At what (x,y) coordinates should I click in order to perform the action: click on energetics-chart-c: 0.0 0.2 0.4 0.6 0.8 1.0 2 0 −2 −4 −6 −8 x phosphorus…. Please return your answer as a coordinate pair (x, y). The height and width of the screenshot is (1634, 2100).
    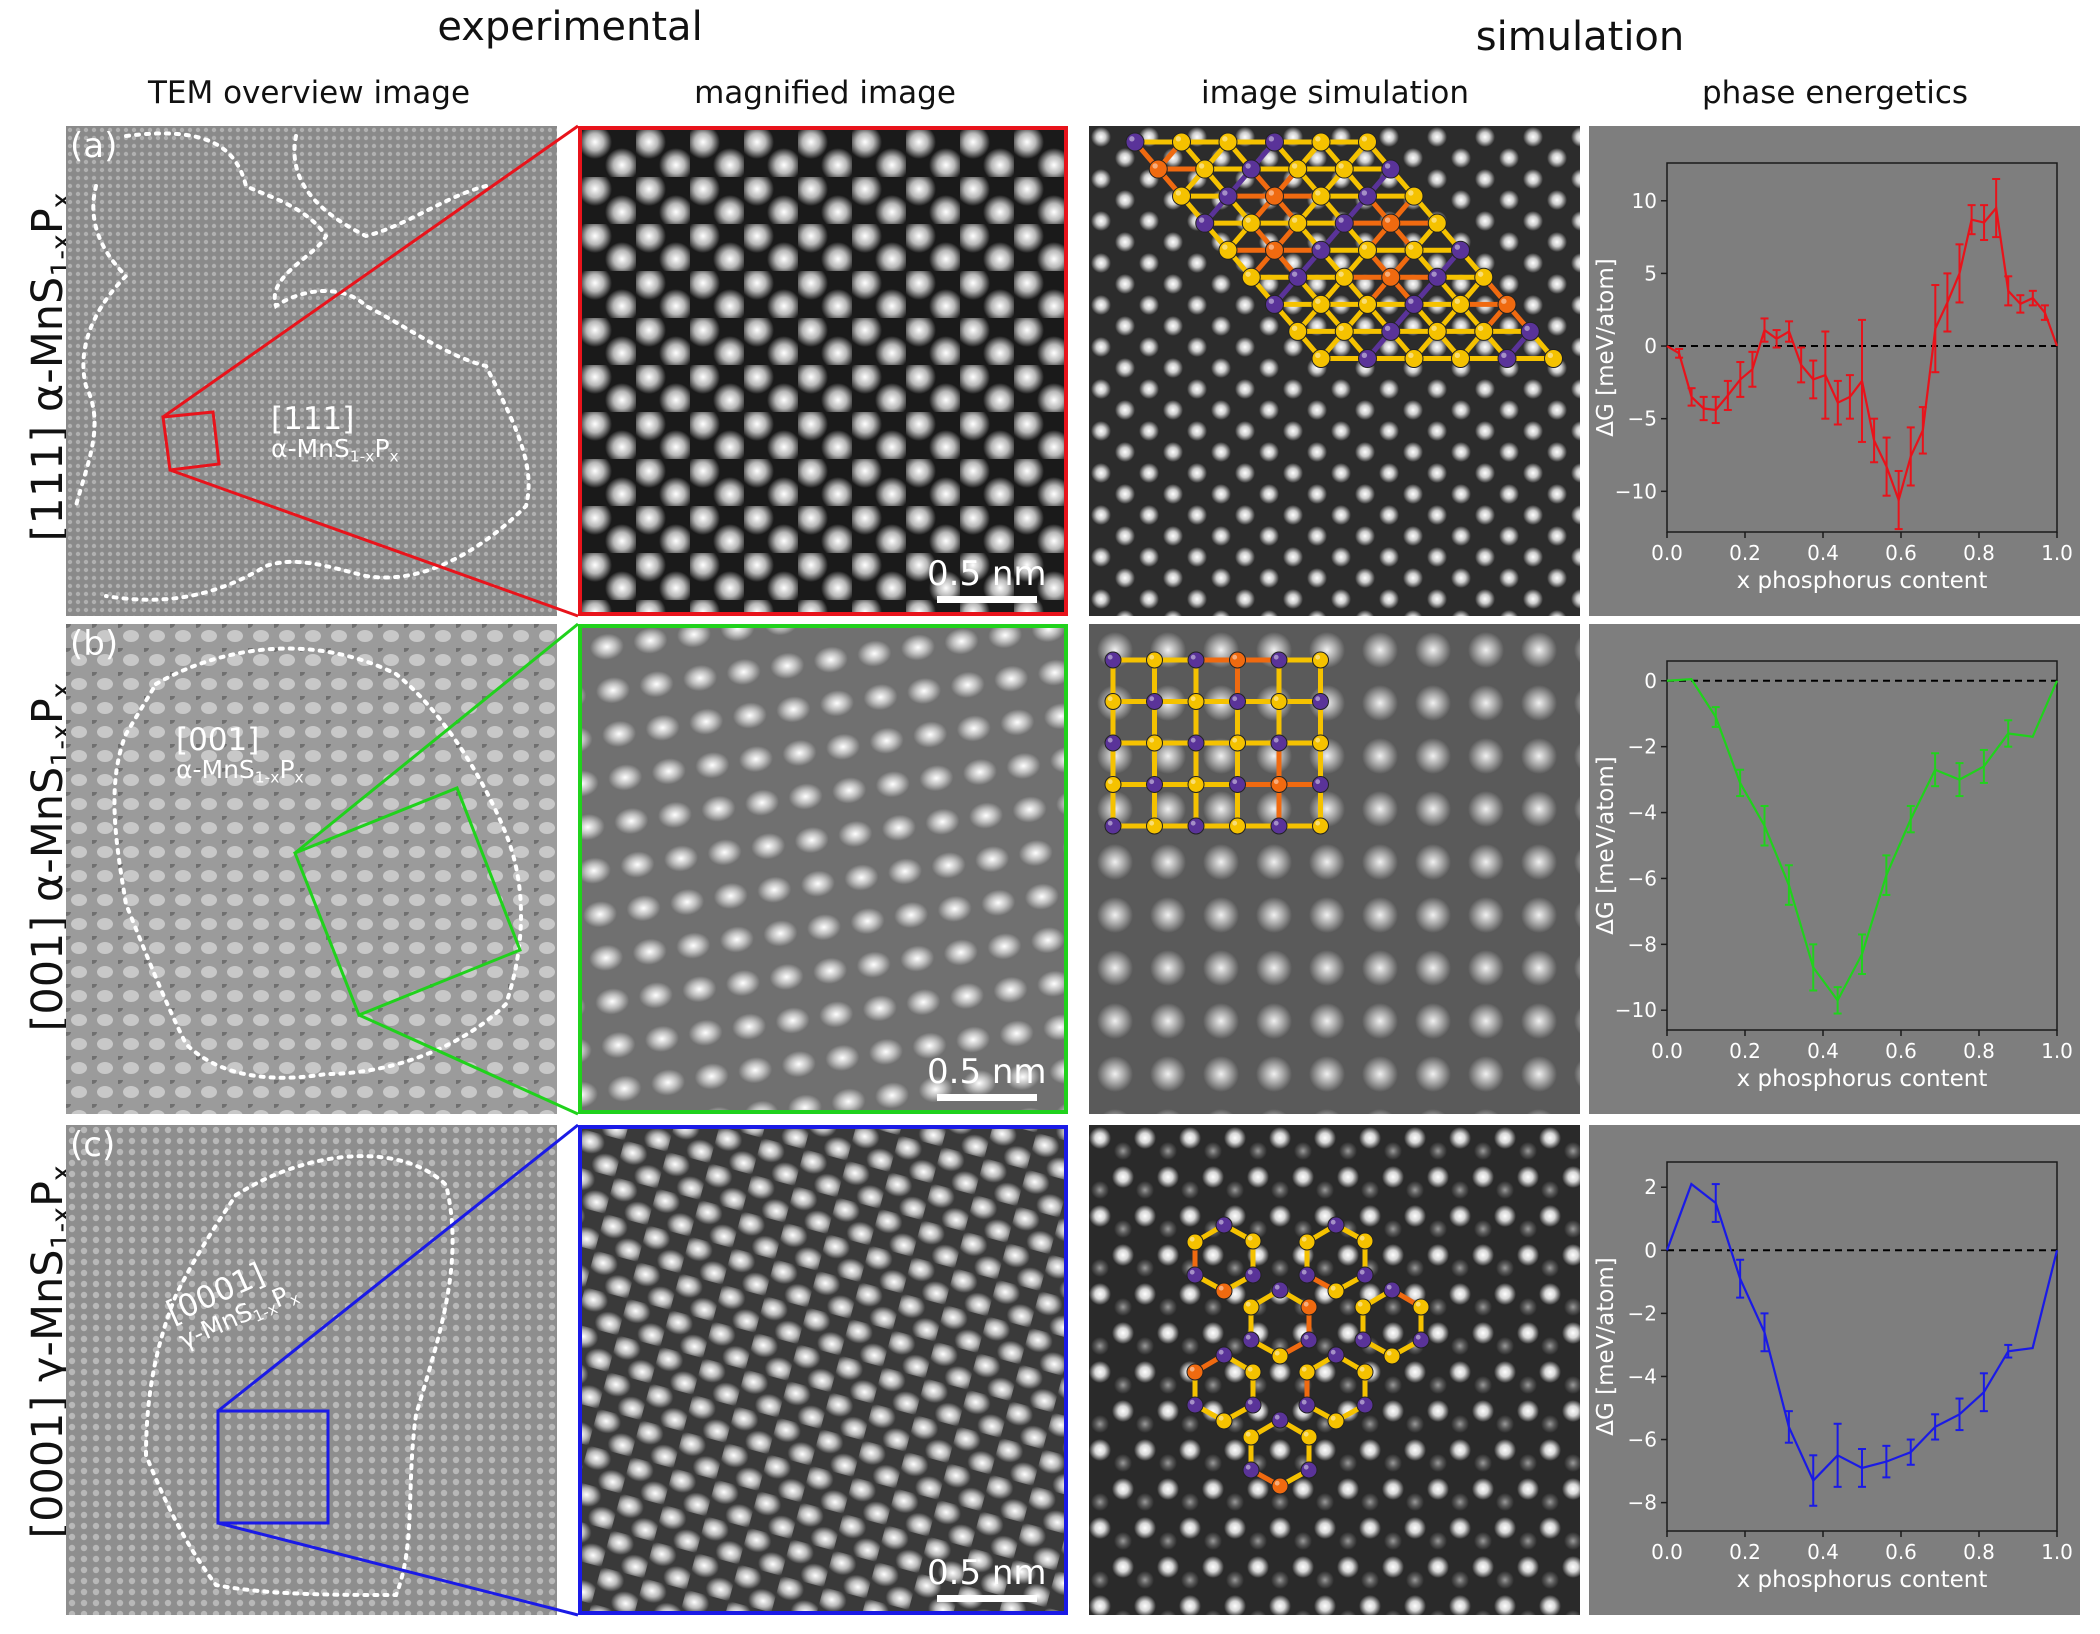
    Looking at the image, I should click on (1833, 1377).